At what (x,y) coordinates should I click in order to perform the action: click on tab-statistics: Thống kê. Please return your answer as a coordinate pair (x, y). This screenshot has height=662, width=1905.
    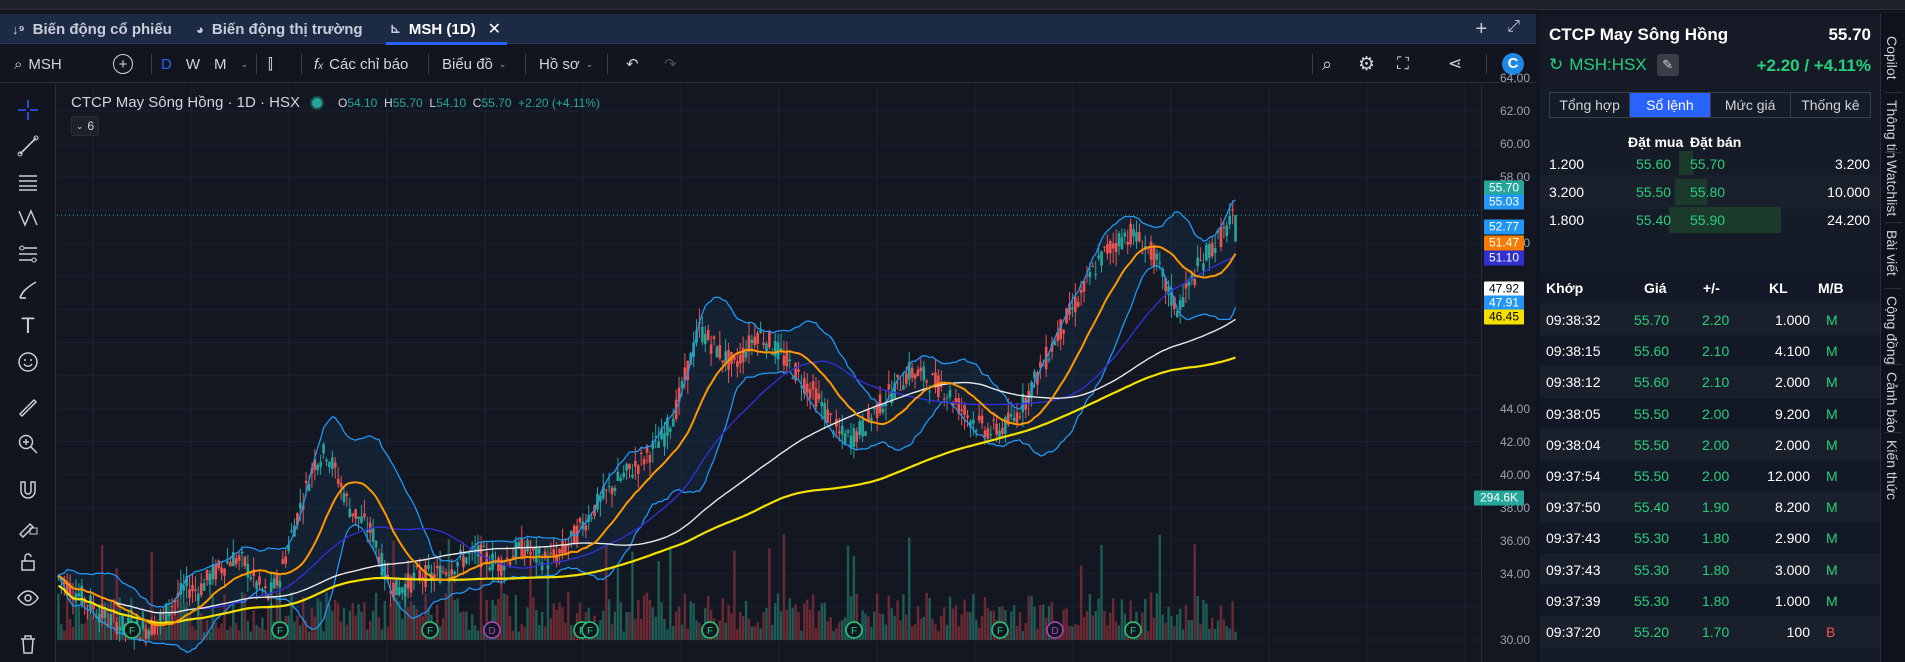
    Looking at the image, I should click on (1830, 105).